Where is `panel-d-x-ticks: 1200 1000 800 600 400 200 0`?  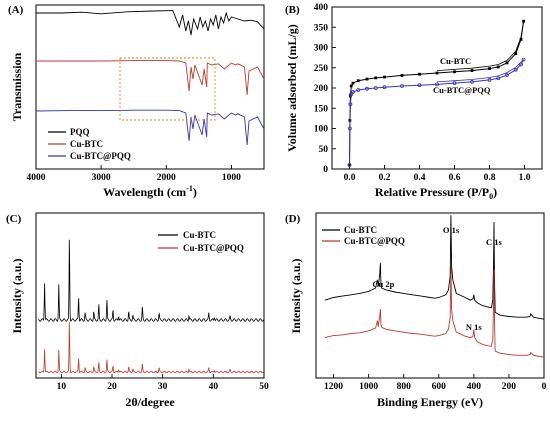 panel-d-x-ticks: 1200 1000 800 600 400 200 0 is located at coordinates (435, 383).